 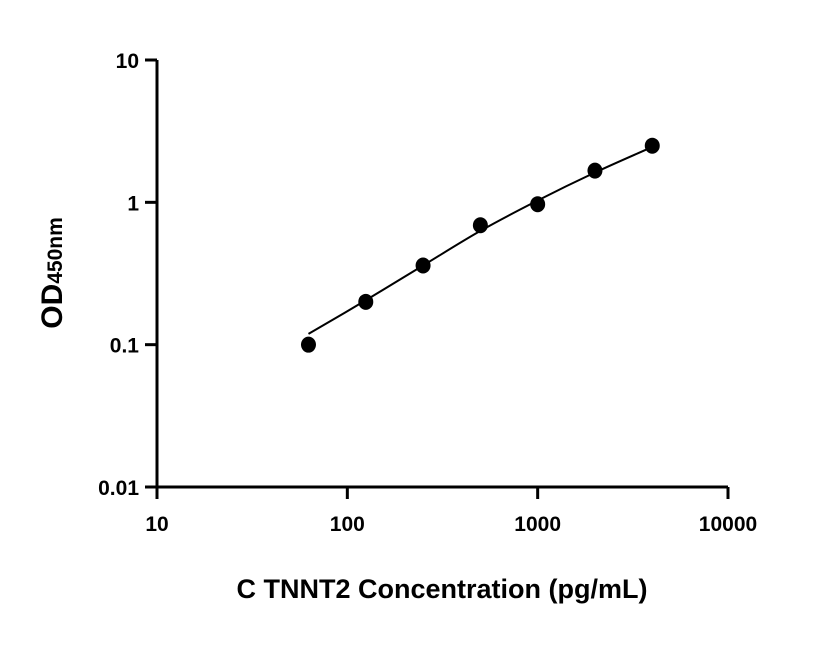 I want to click on x-tick-label: 1000, so click(x=537, y=524).